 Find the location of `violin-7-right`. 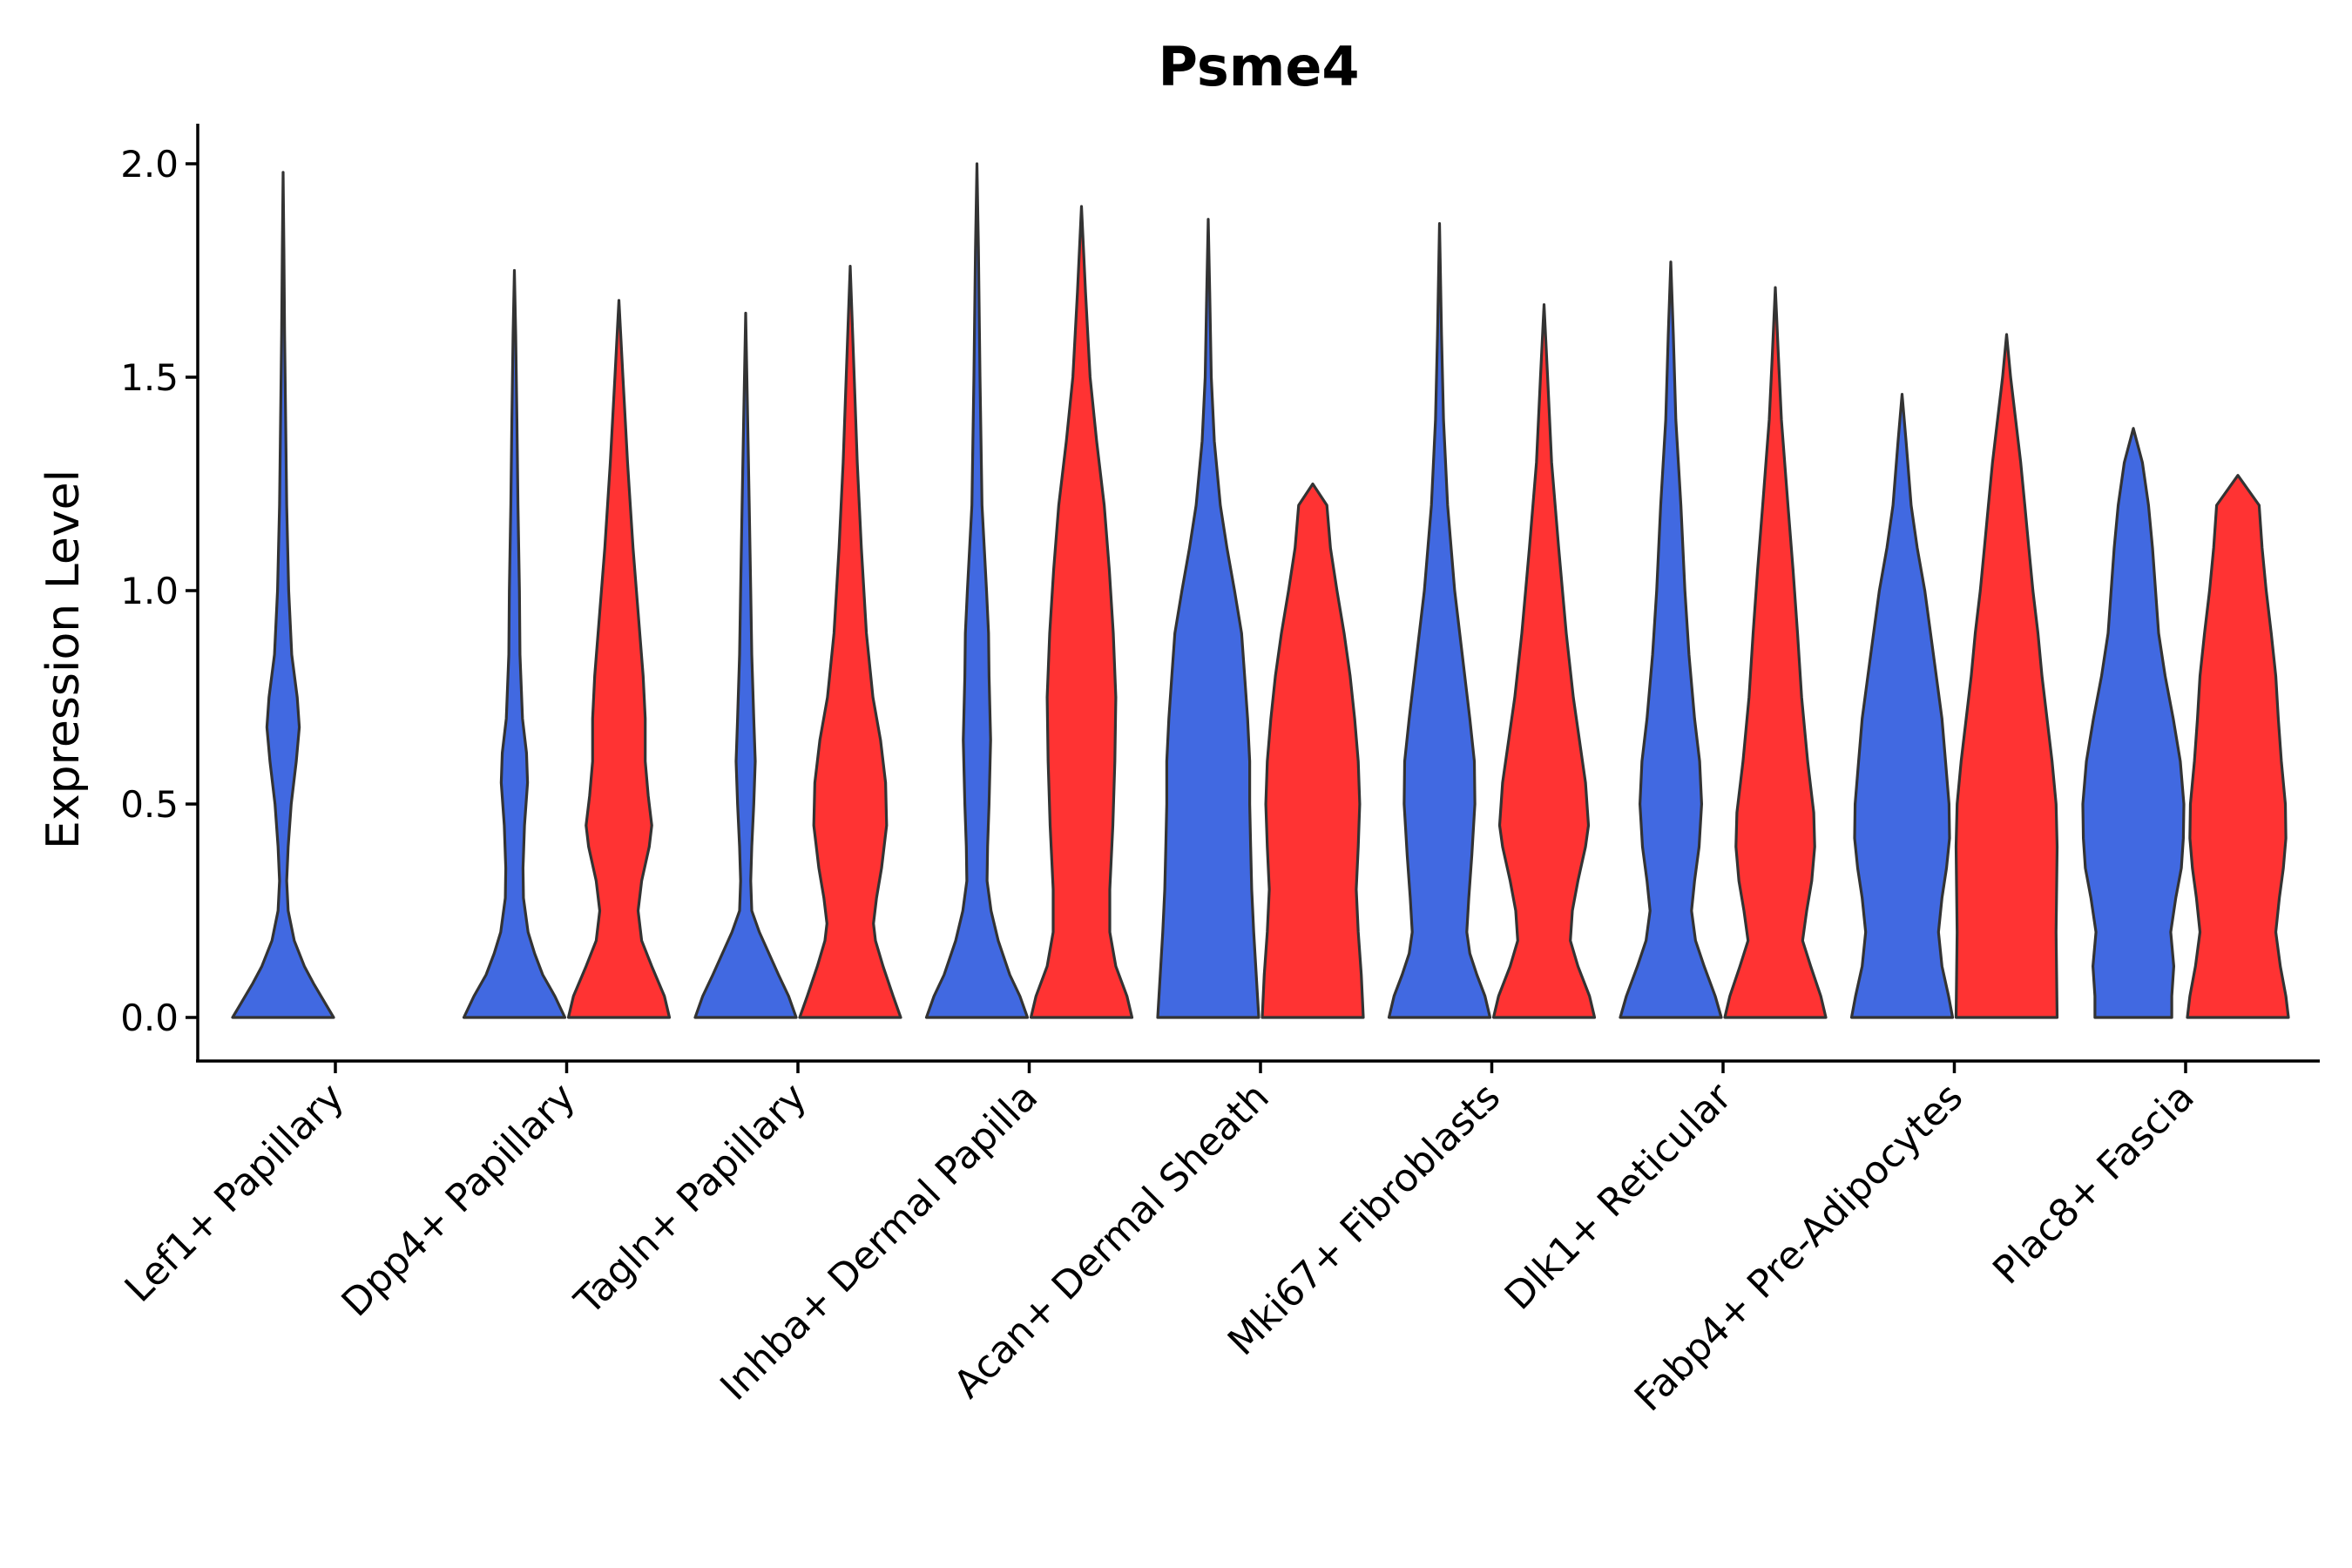

violin-7-right is located at coordinates (2006, 676).